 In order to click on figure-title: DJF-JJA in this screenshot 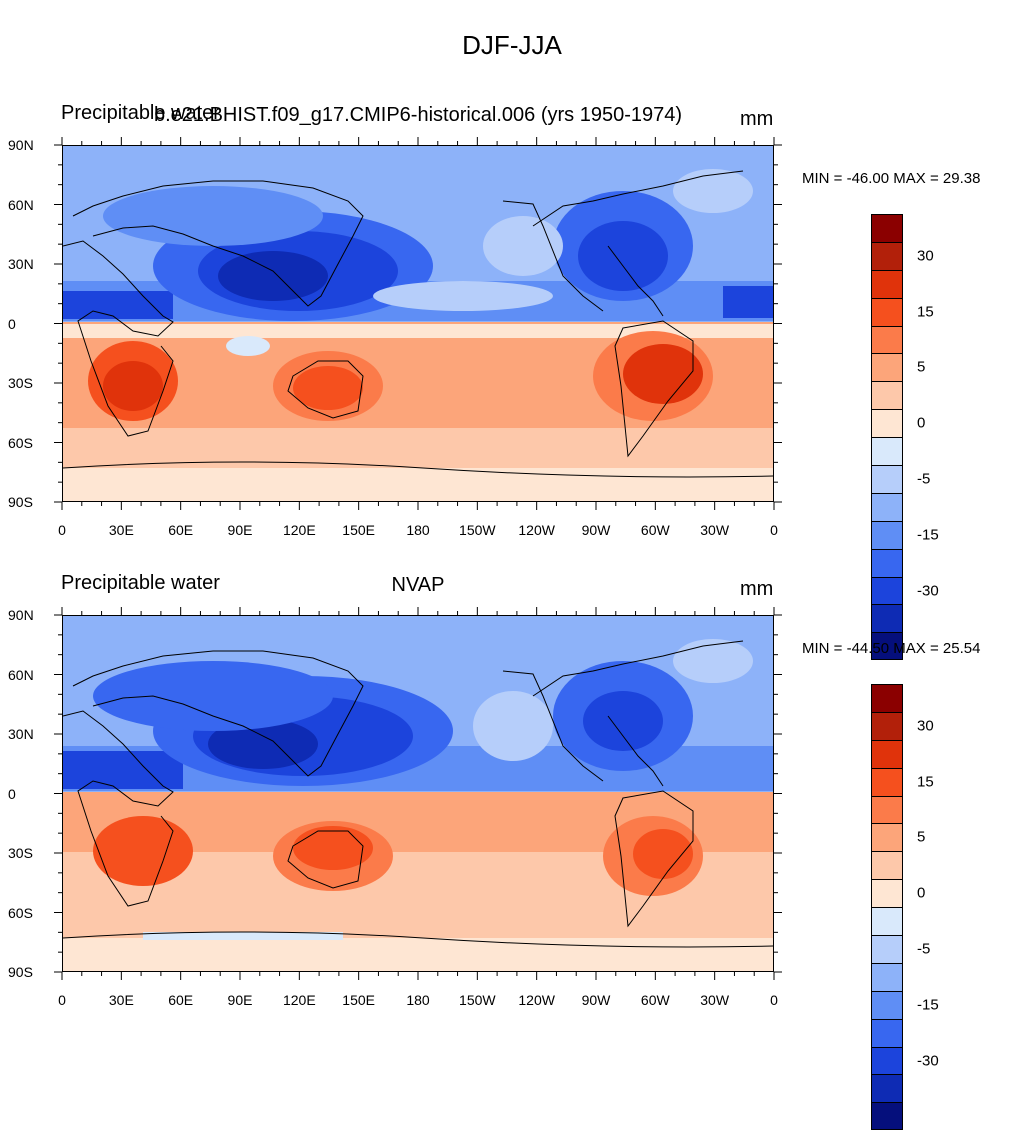, I will do `click(512, 45)`.